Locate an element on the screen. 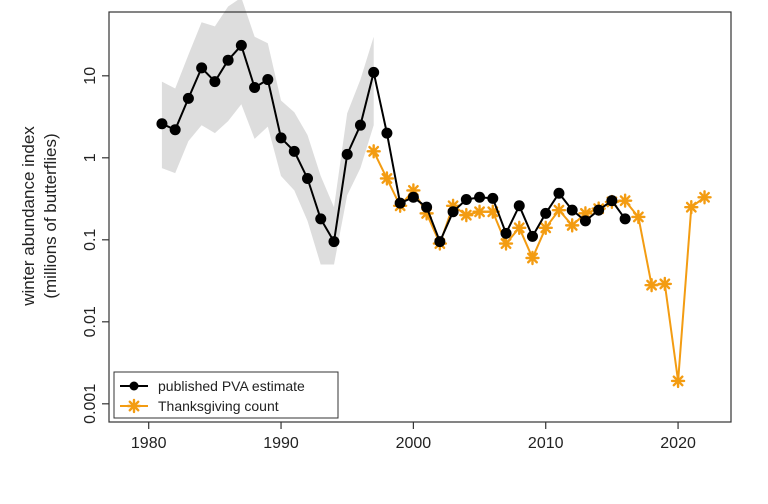 The height and width of the screenshot is (504, 768). x-axis: 1980 1990 2000 2010 2020 is located at coordinates (413, 437).